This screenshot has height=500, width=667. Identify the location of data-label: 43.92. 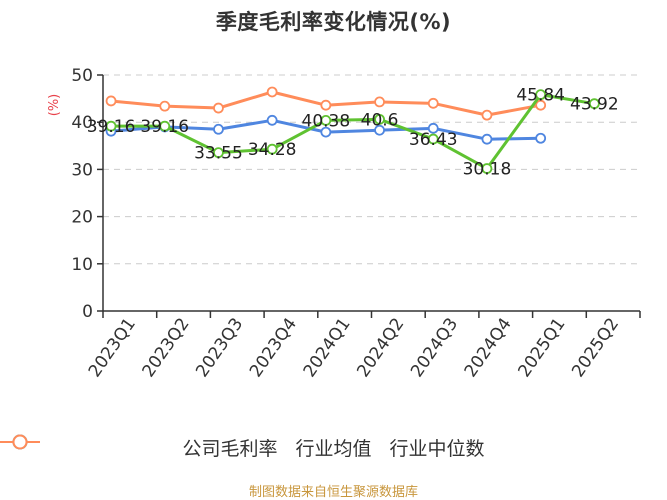
(594, 105).